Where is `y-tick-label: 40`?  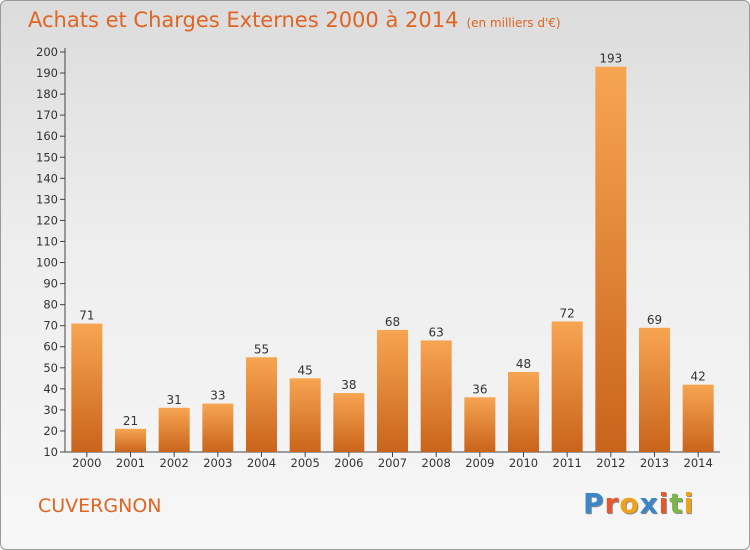
y-tick-label: 40 is located at coordinates (50, 389).